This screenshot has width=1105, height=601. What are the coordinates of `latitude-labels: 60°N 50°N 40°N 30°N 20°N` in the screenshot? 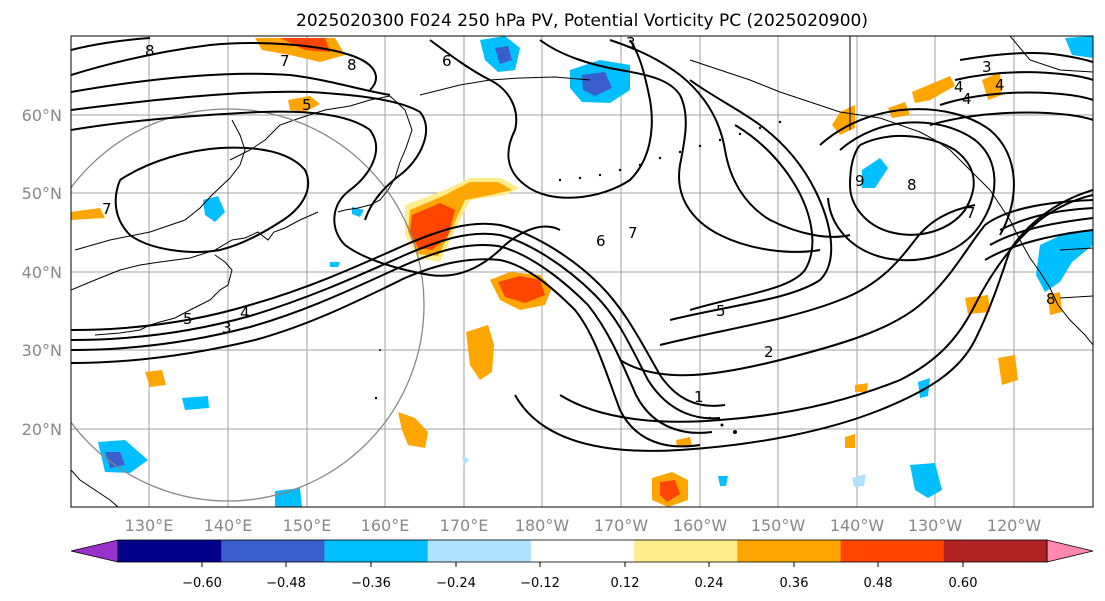 It's located at (42, 272).